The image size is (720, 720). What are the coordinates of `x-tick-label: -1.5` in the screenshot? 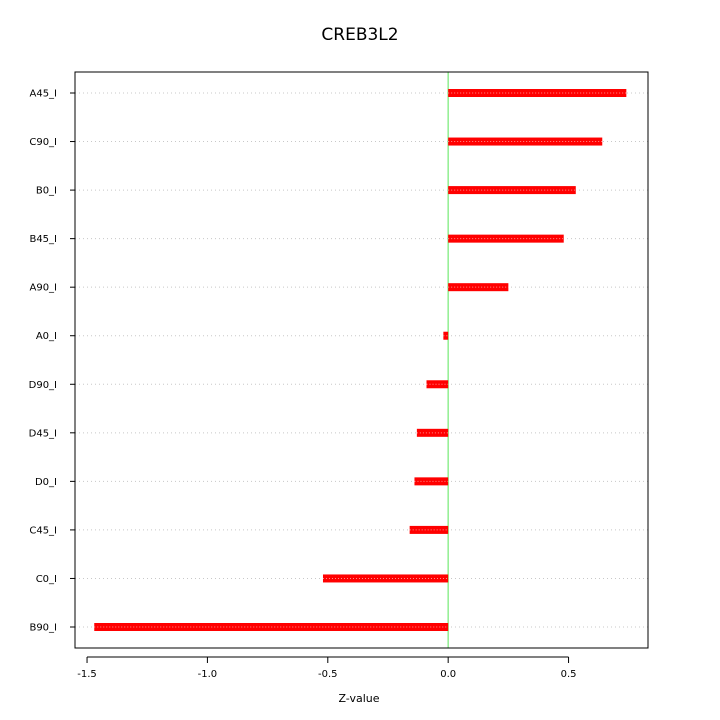 It's located at (87, 674).